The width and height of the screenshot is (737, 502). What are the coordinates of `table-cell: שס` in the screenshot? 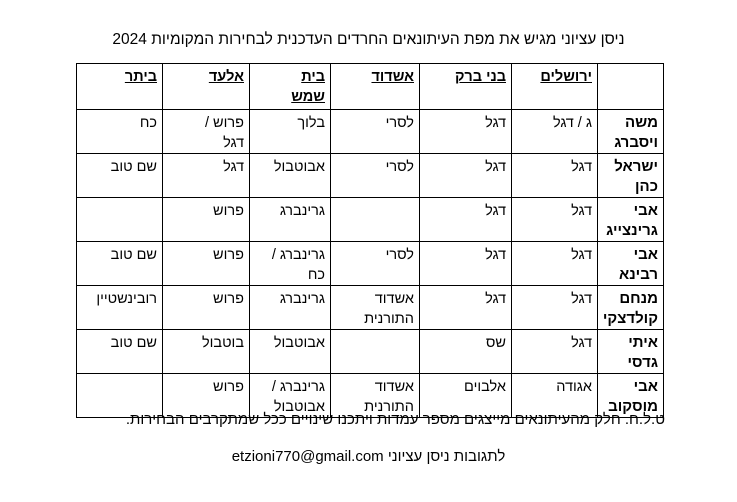 It's located at (465, 351).